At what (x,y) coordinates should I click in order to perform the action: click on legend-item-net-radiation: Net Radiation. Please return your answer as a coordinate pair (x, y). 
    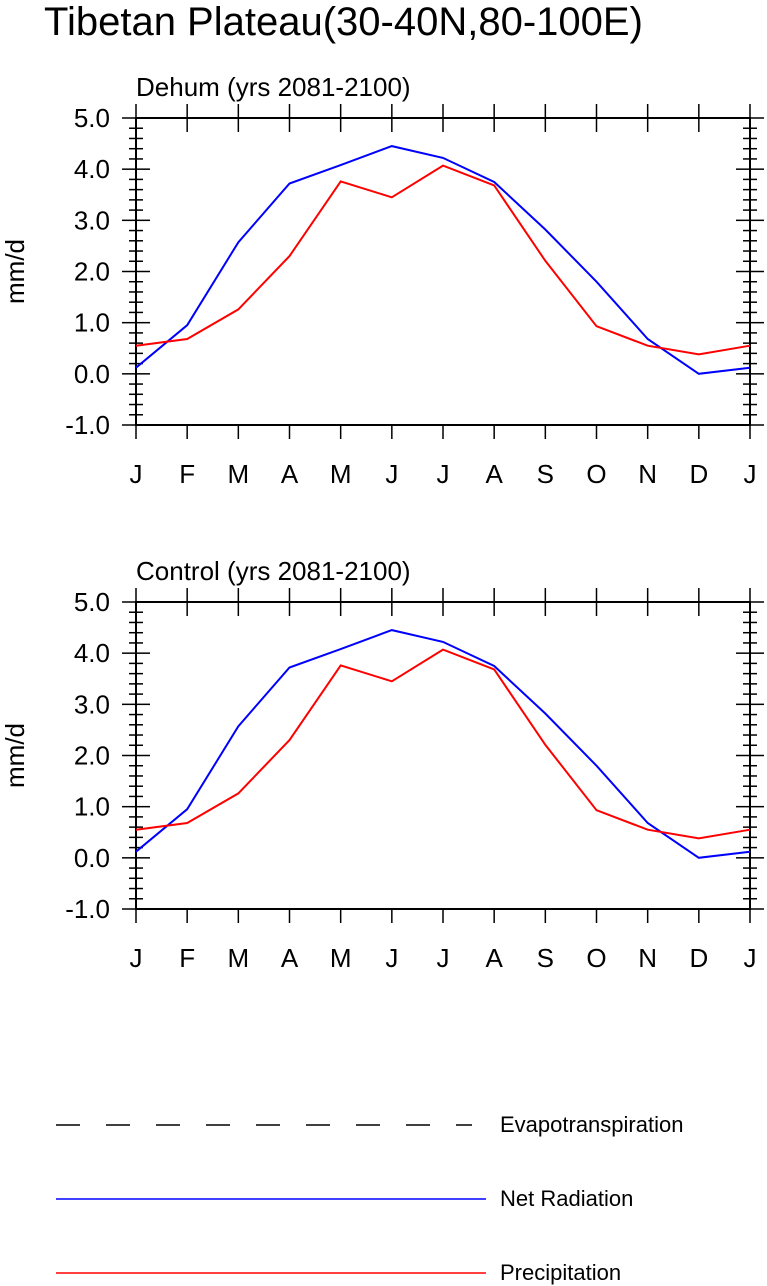
    Looking at the image, I should click on (344, 1198).